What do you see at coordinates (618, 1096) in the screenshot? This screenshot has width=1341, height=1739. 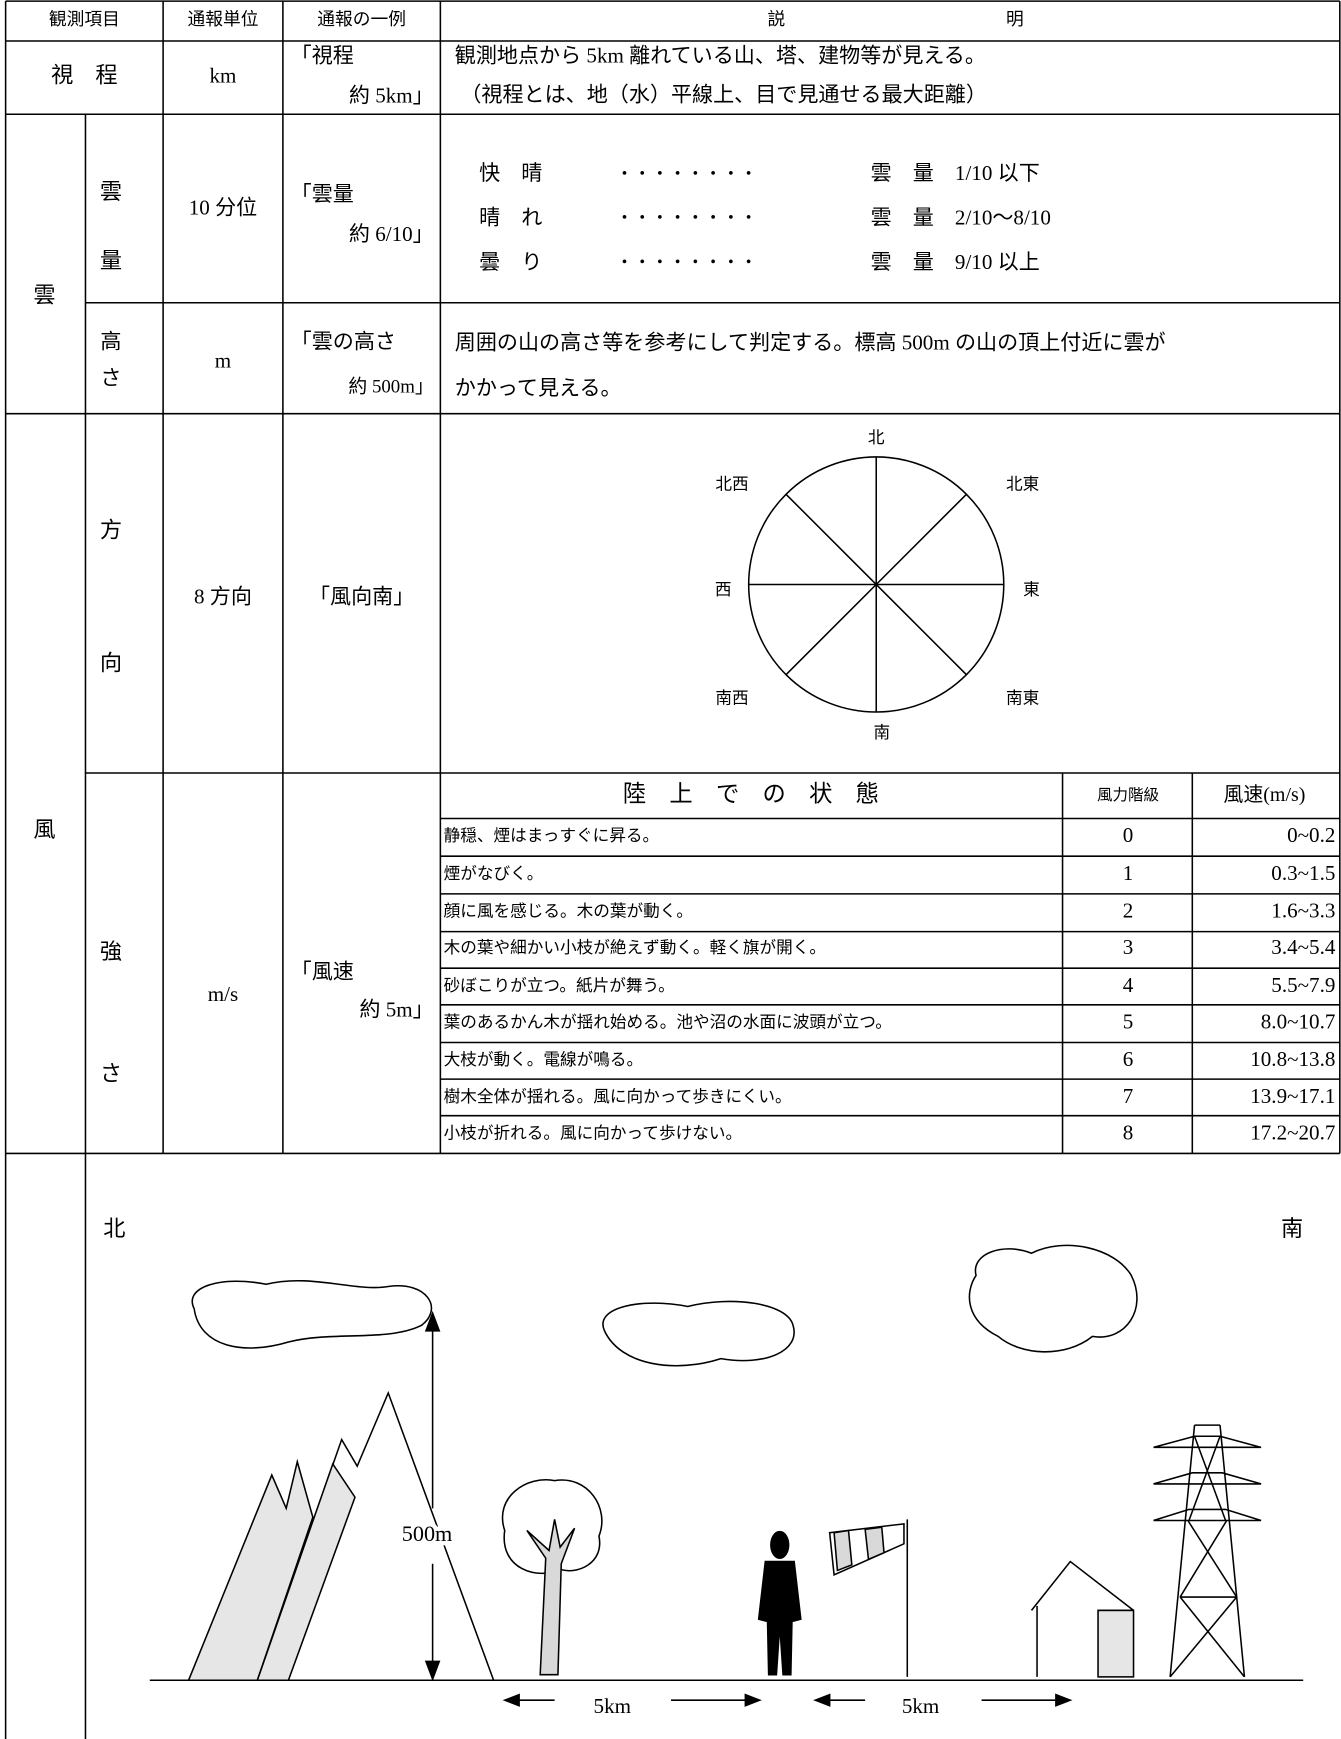 I see `row-description: 樹木全体が揺れる。風に向かって歩きにくい。` at bounding box center [618, 1096].